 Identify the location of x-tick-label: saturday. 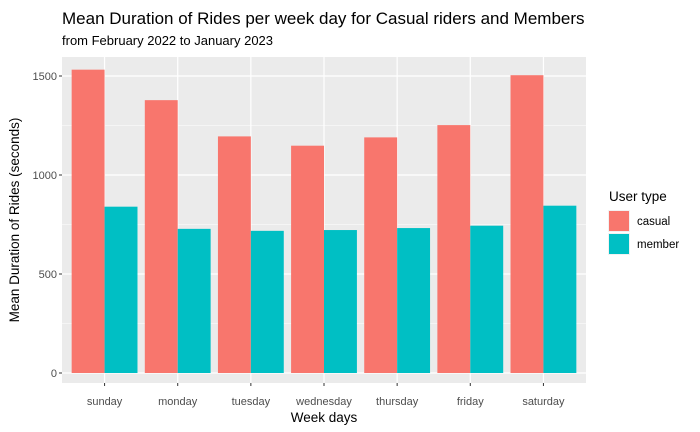
(543, 402).